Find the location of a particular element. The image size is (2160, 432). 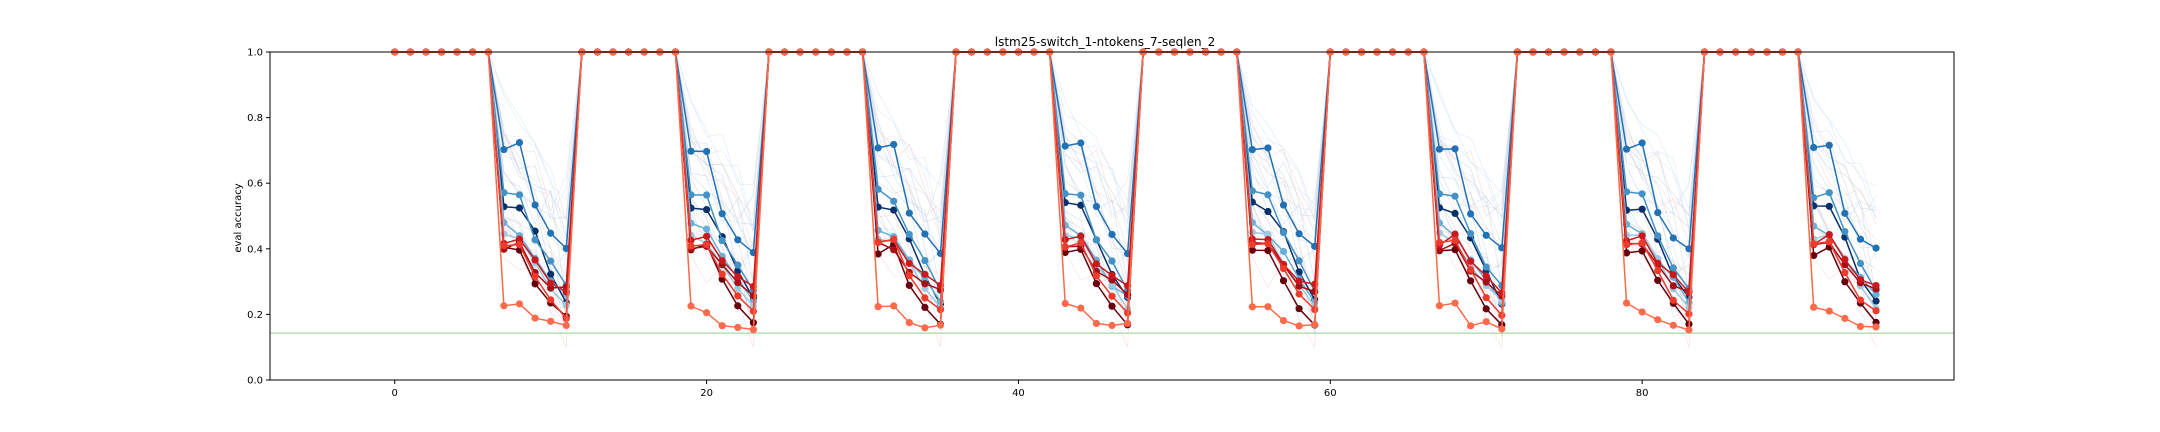

chart-title: lstm25-switch_1-ntokens_7-seqlen_2 is located at coordinates (1105, 42).